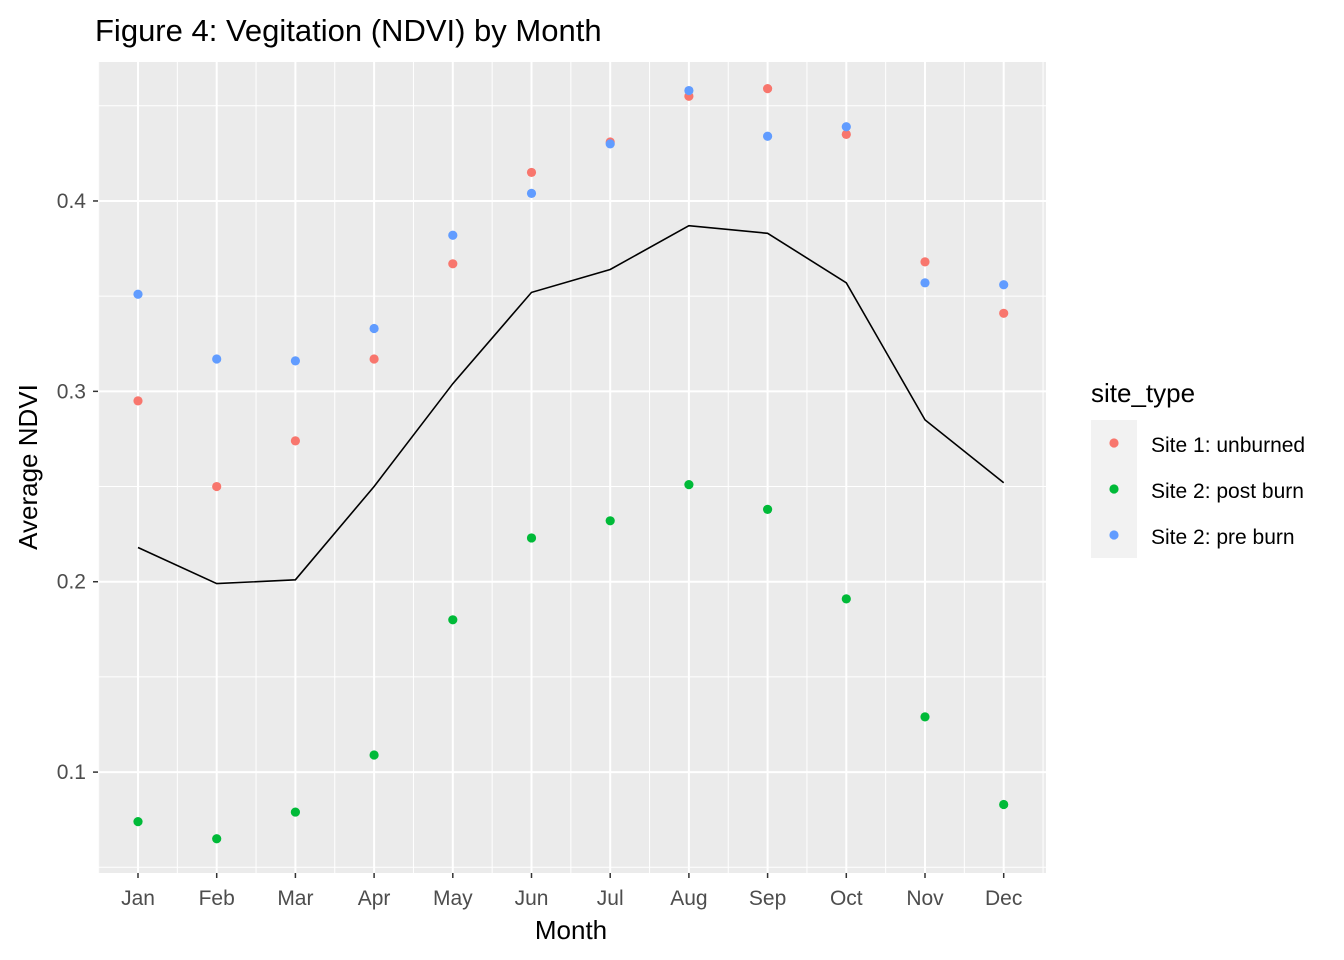 The height and width of the screenshot is (960, 1344). What do you see at coordinates (295, 898) in the screenshot?
I see `x-tick-label: Mar` at bounding box center [295, 898].